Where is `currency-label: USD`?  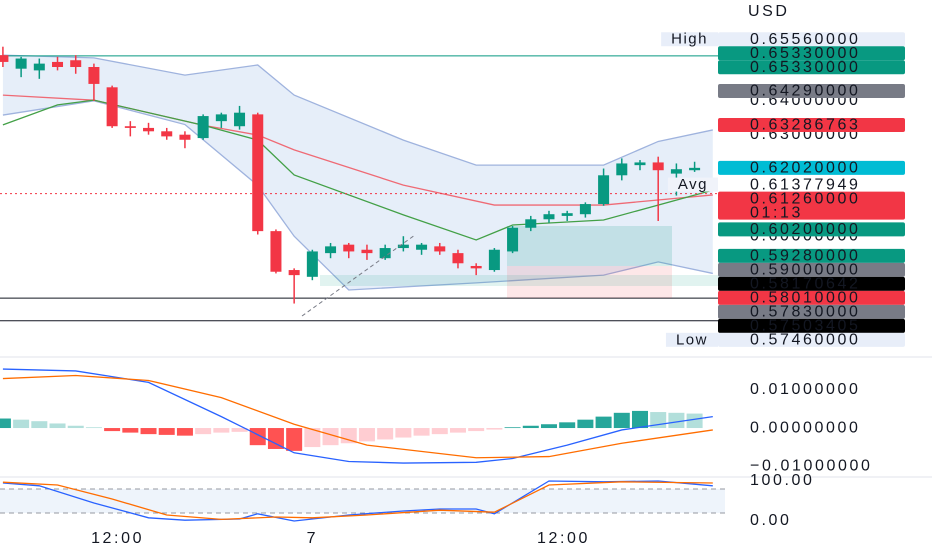 currency-label: USD is located at coordinates (769, 11).